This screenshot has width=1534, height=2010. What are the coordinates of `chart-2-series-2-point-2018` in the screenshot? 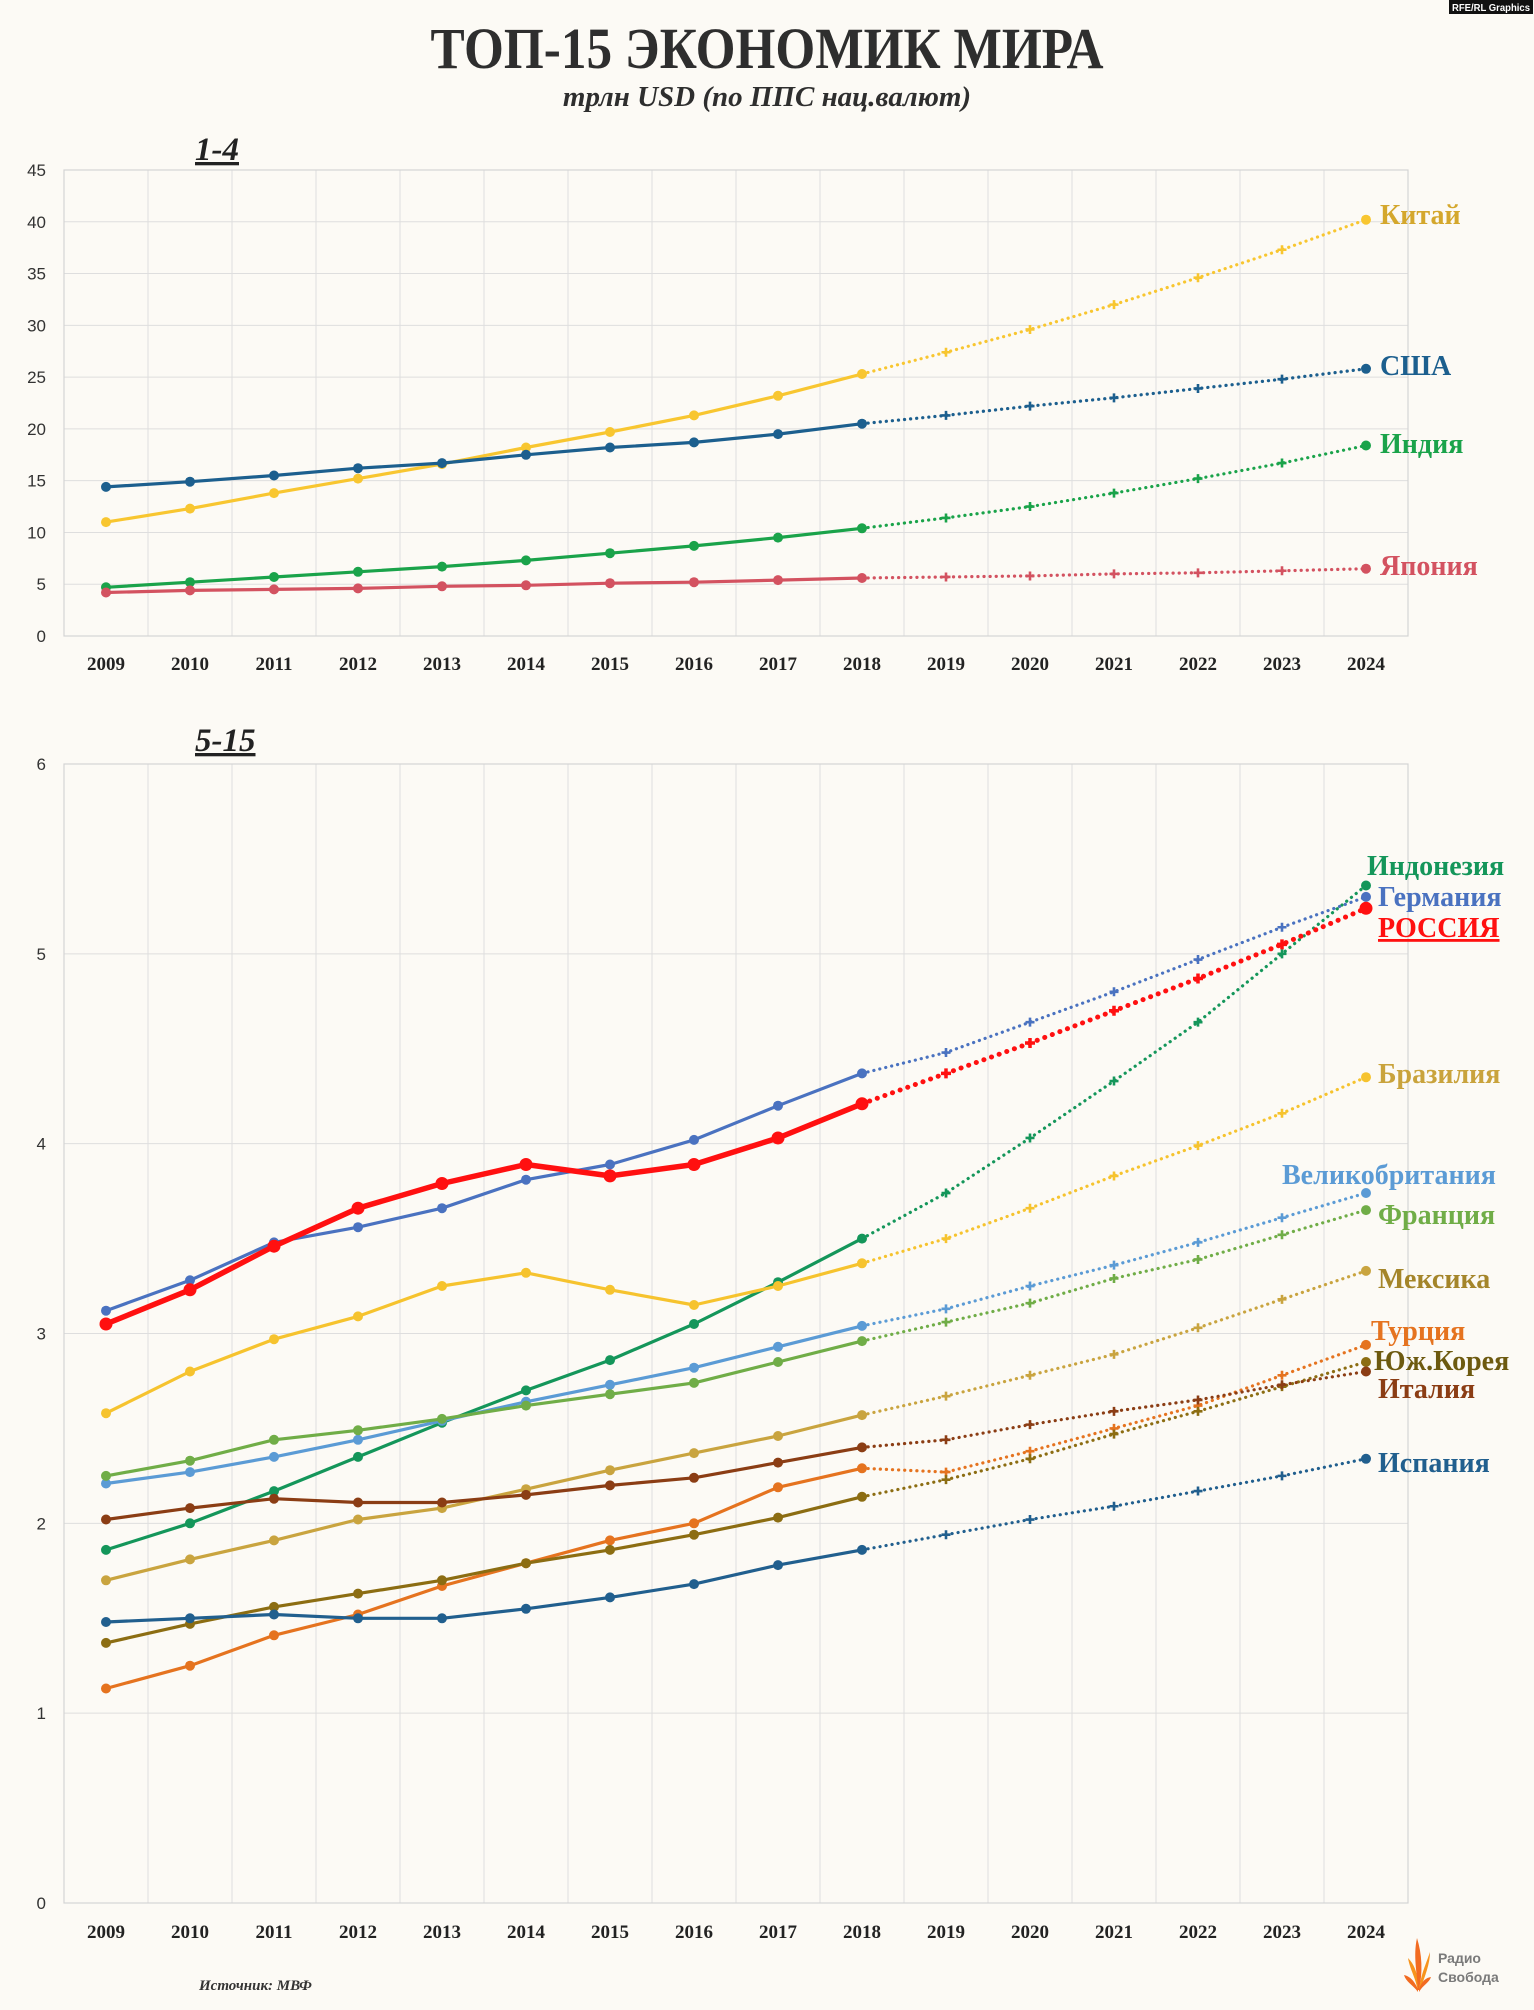 It's located at (862, 1073).